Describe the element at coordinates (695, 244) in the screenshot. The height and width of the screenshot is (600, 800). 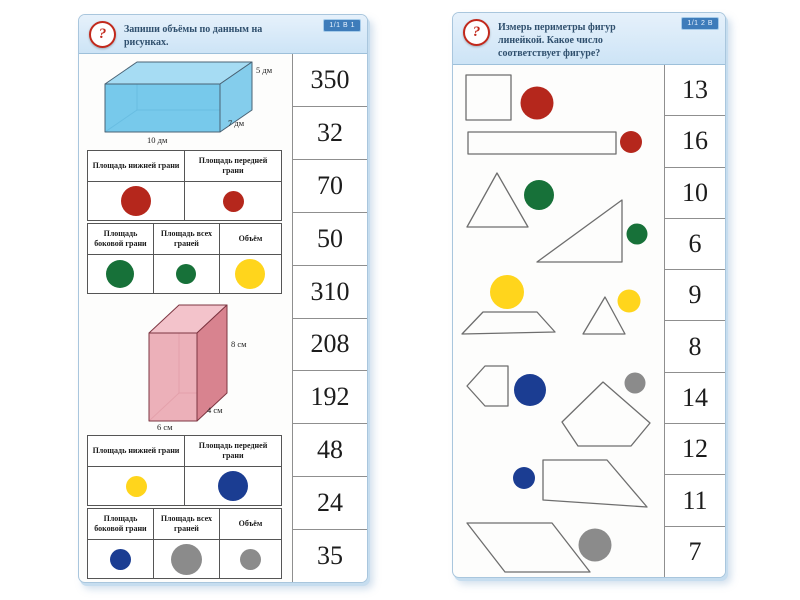
I see `answer-cell: 6` at that location.